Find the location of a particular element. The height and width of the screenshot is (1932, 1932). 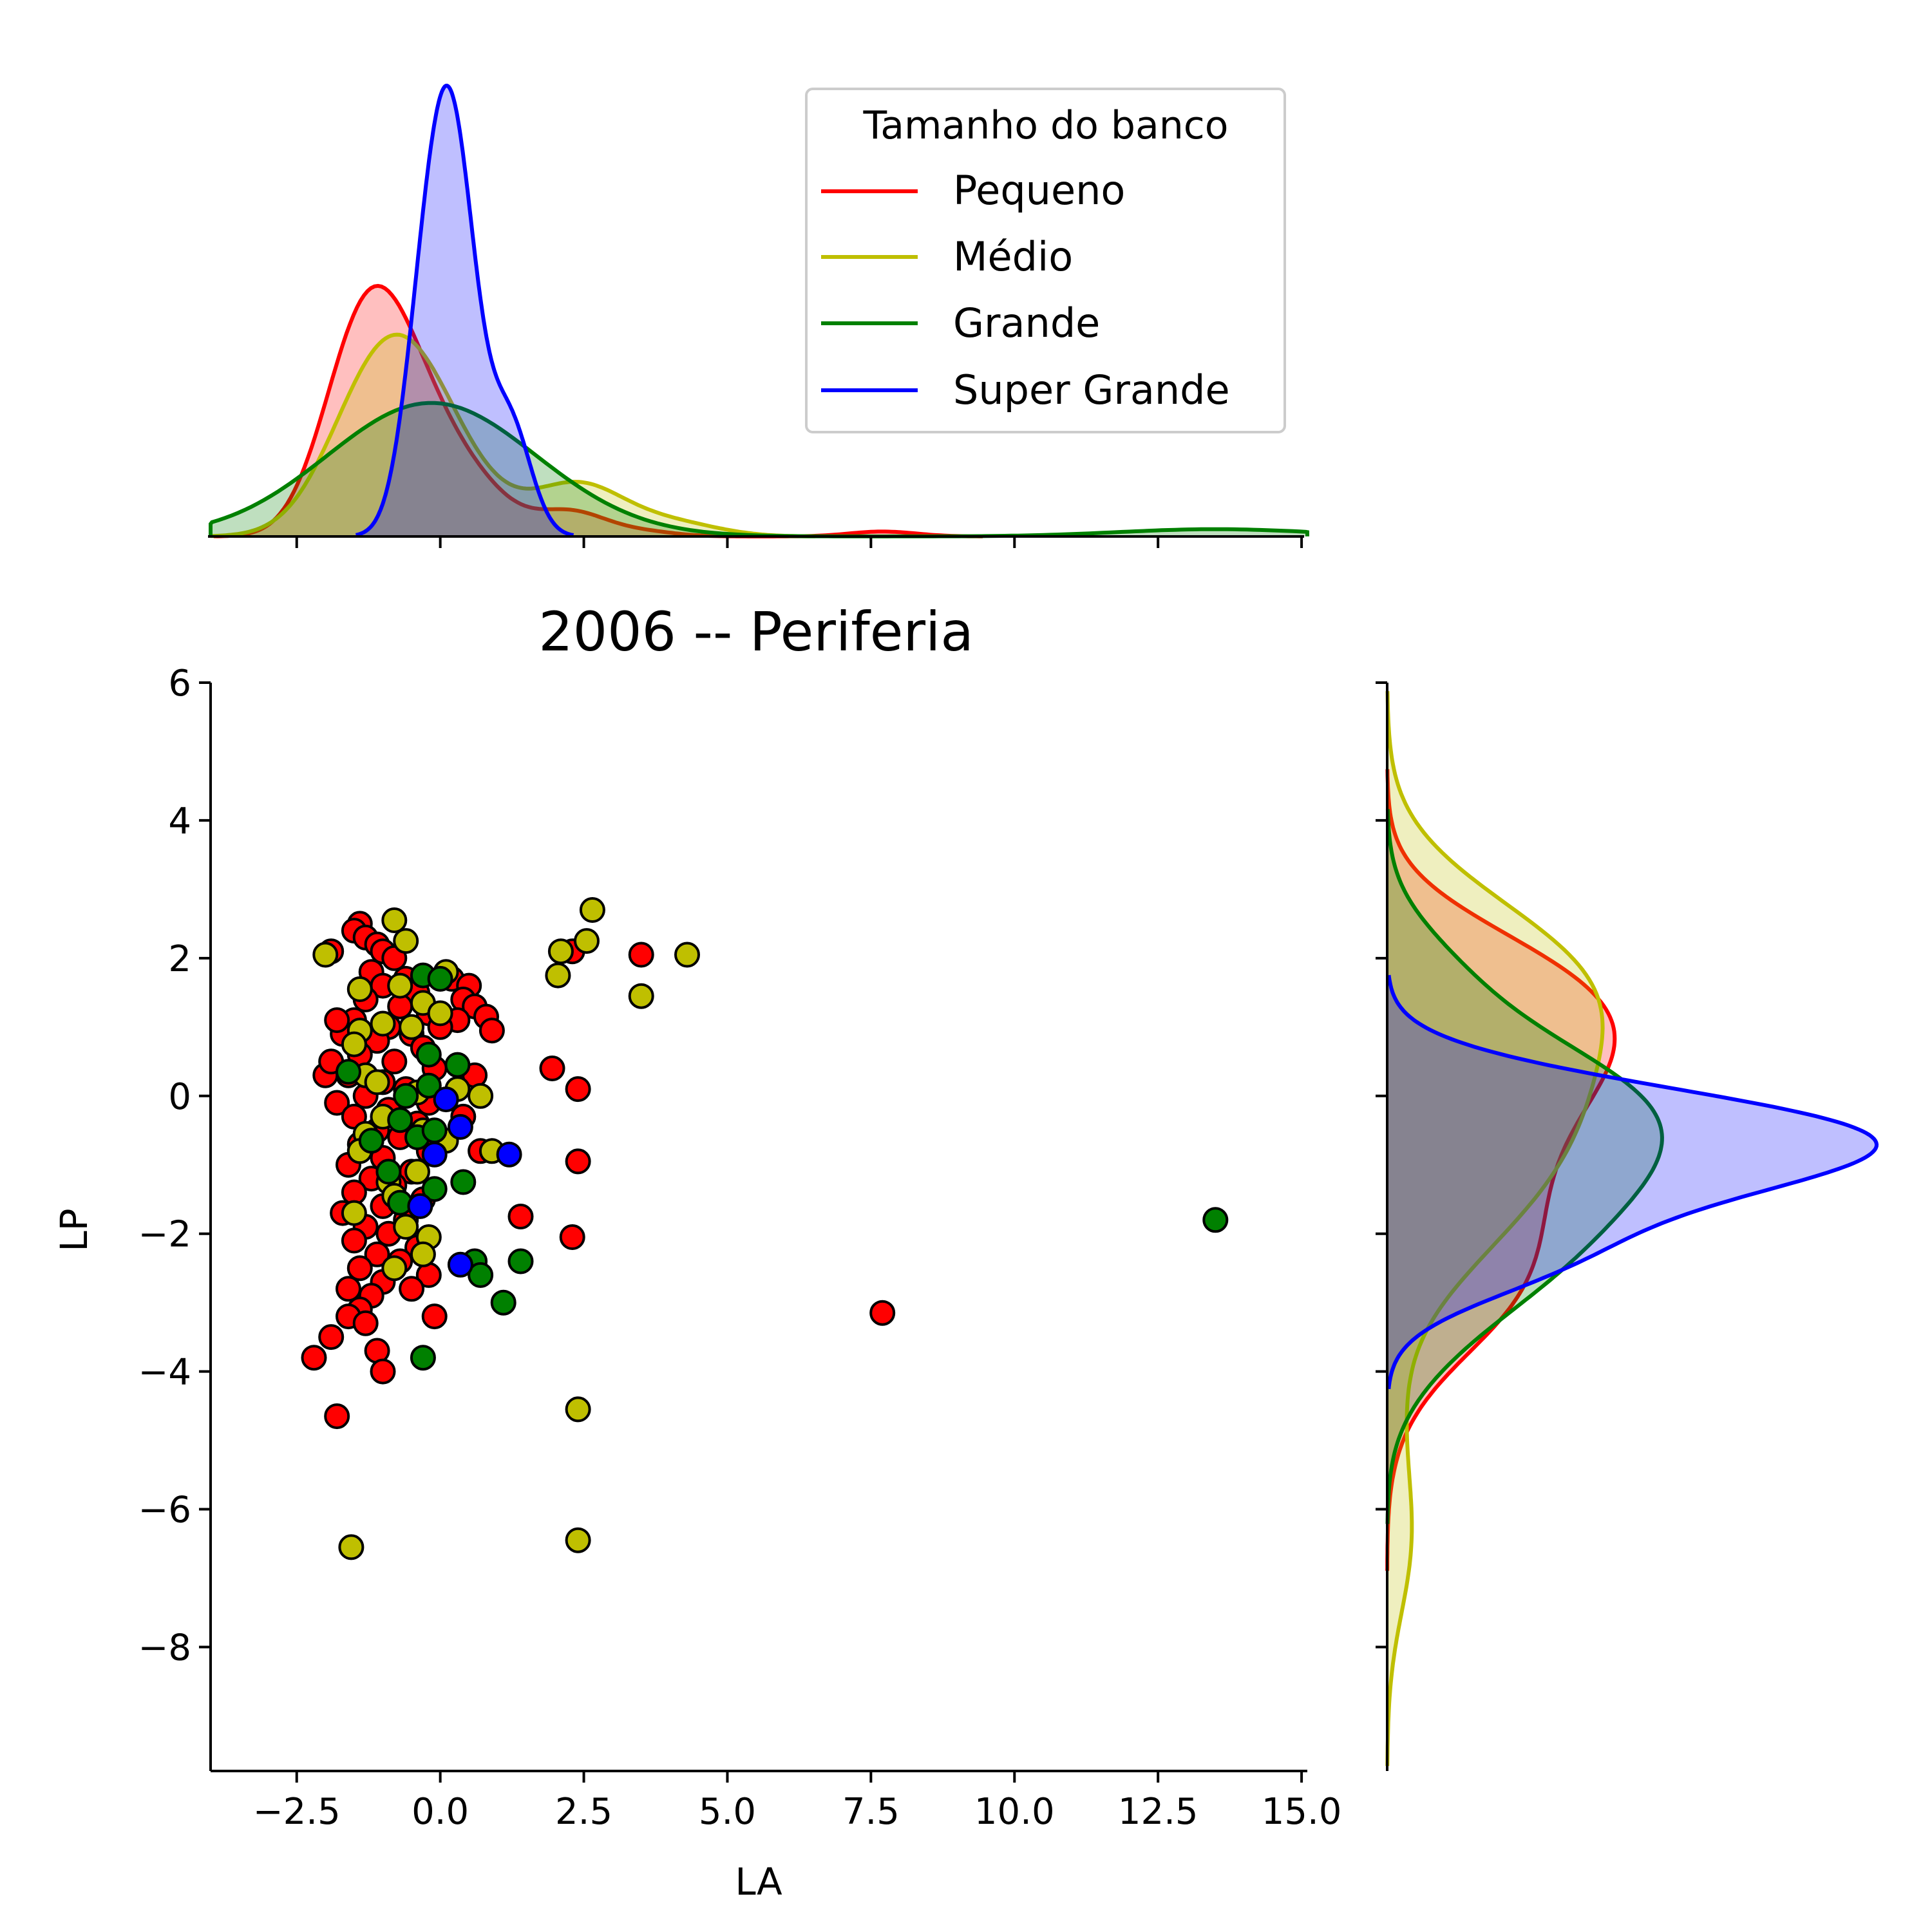

x-tick-label: 12.5 is located at coordinates (1158, 1812).